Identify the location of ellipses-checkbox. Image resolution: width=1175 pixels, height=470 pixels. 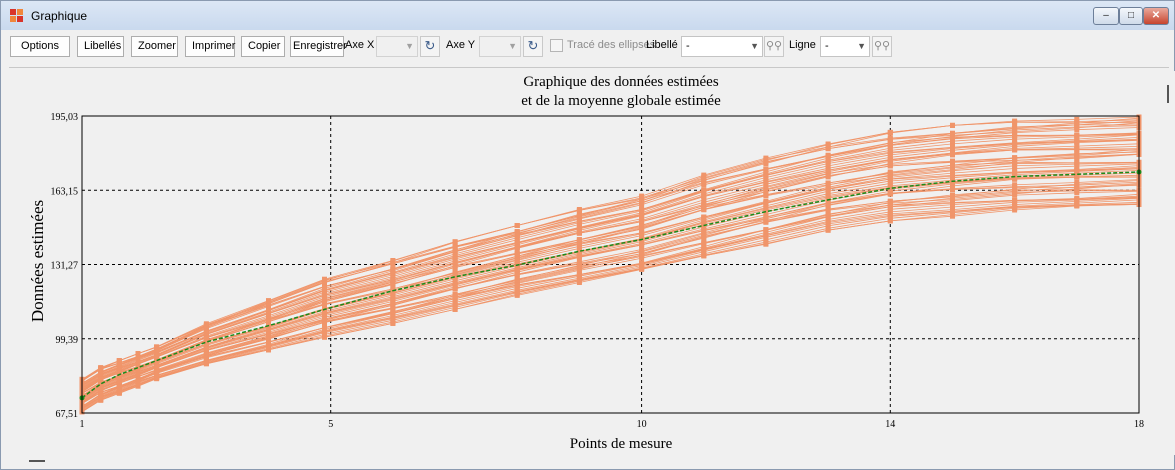
(556, 45).